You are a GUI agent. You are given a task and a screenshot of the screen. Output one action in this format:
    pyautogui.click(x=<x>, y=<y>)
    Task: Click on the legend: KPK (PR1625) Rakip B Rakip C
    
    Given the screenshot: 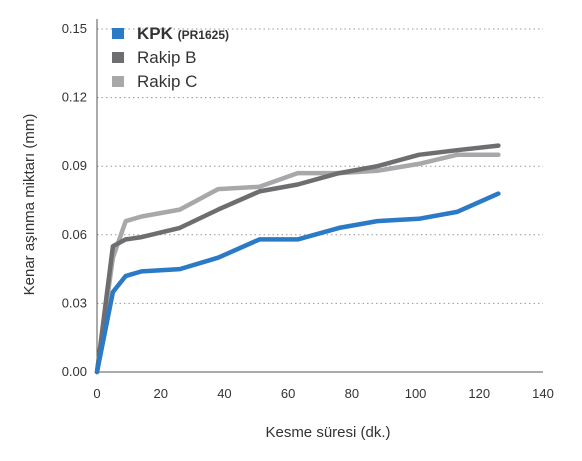 What is the action you would take?
    pyautogui.click(x=170, y=57)
    